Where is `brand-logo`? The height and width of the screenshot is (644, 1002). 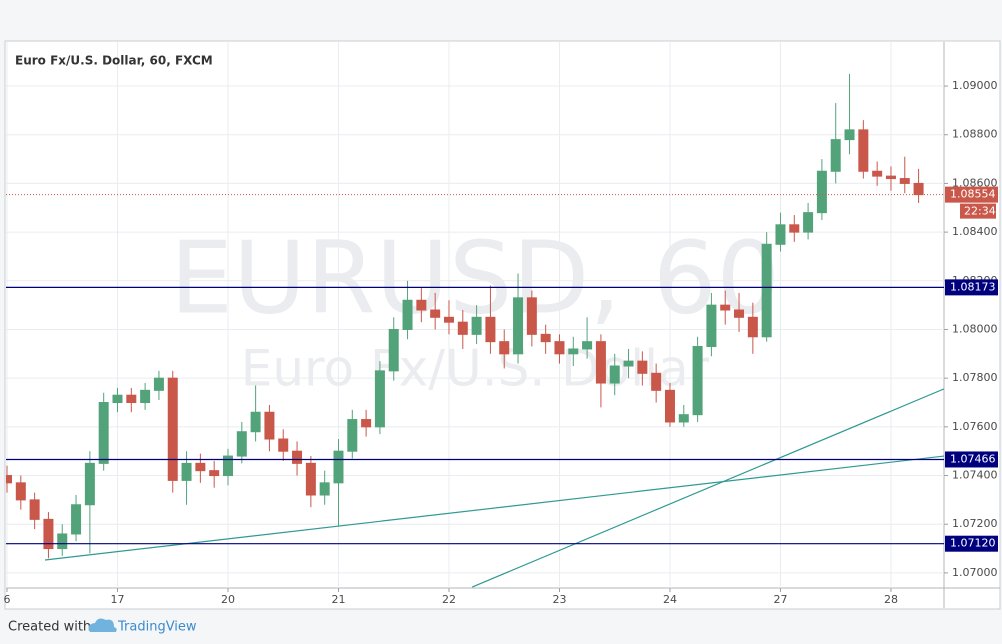
brand-logo is located at coordinates (102, 625).